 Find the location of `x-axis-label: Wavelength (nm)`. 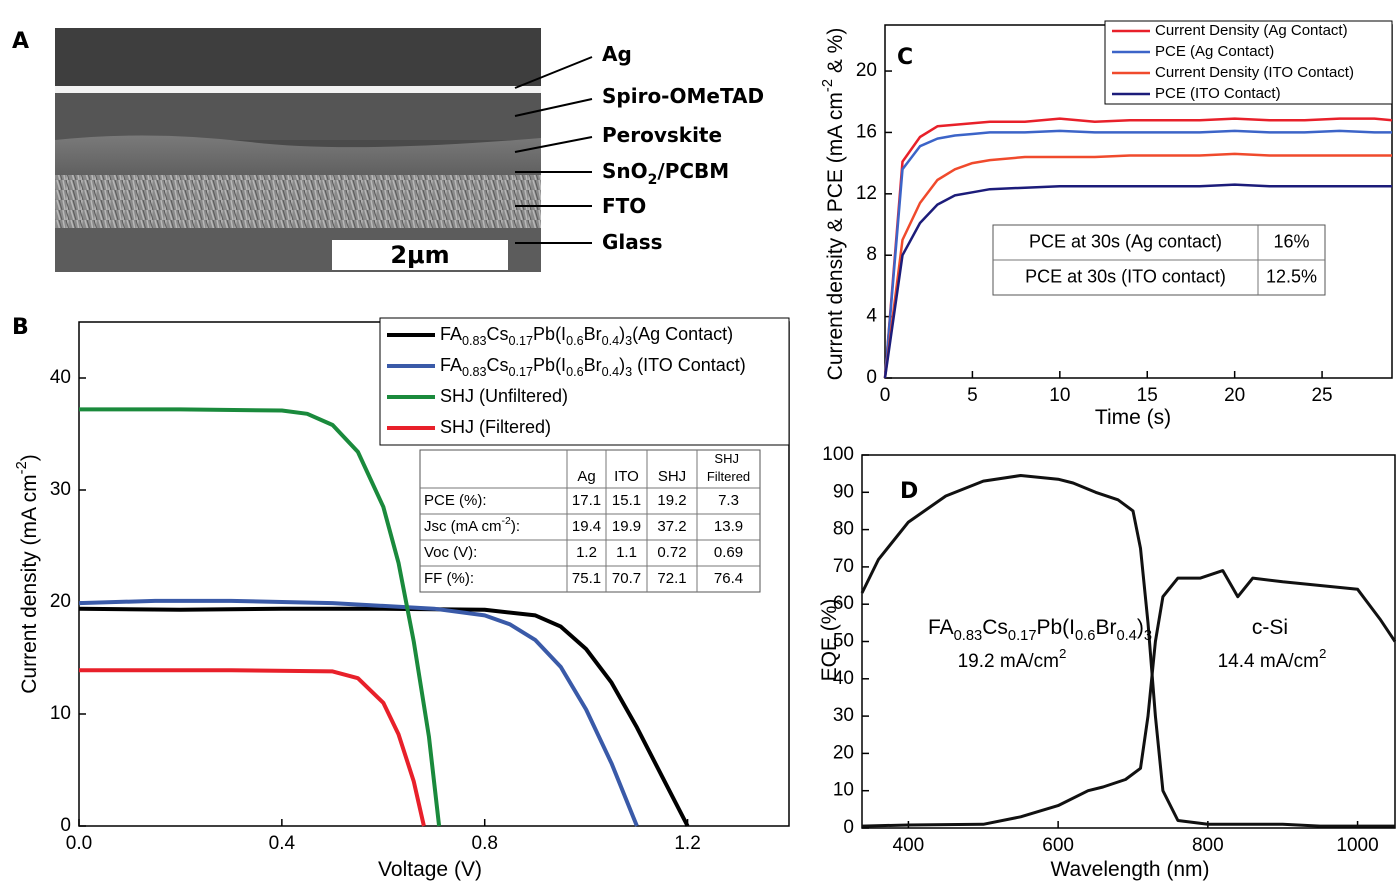

x-axis-label: Wavelength (nm) is located at coordinates (1129, 869).